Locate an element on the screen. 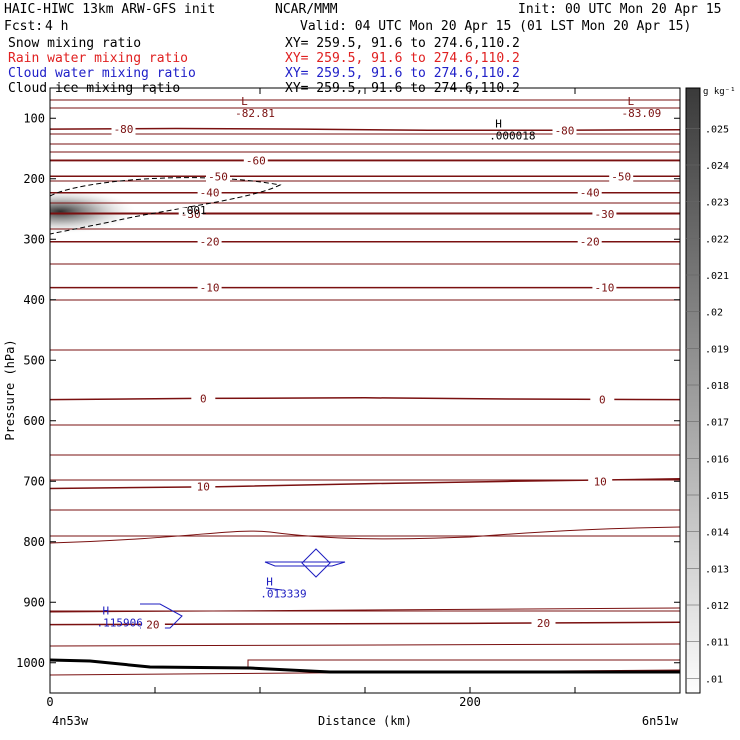  colorbar-label: .02 is located at coordinates (714, 313).